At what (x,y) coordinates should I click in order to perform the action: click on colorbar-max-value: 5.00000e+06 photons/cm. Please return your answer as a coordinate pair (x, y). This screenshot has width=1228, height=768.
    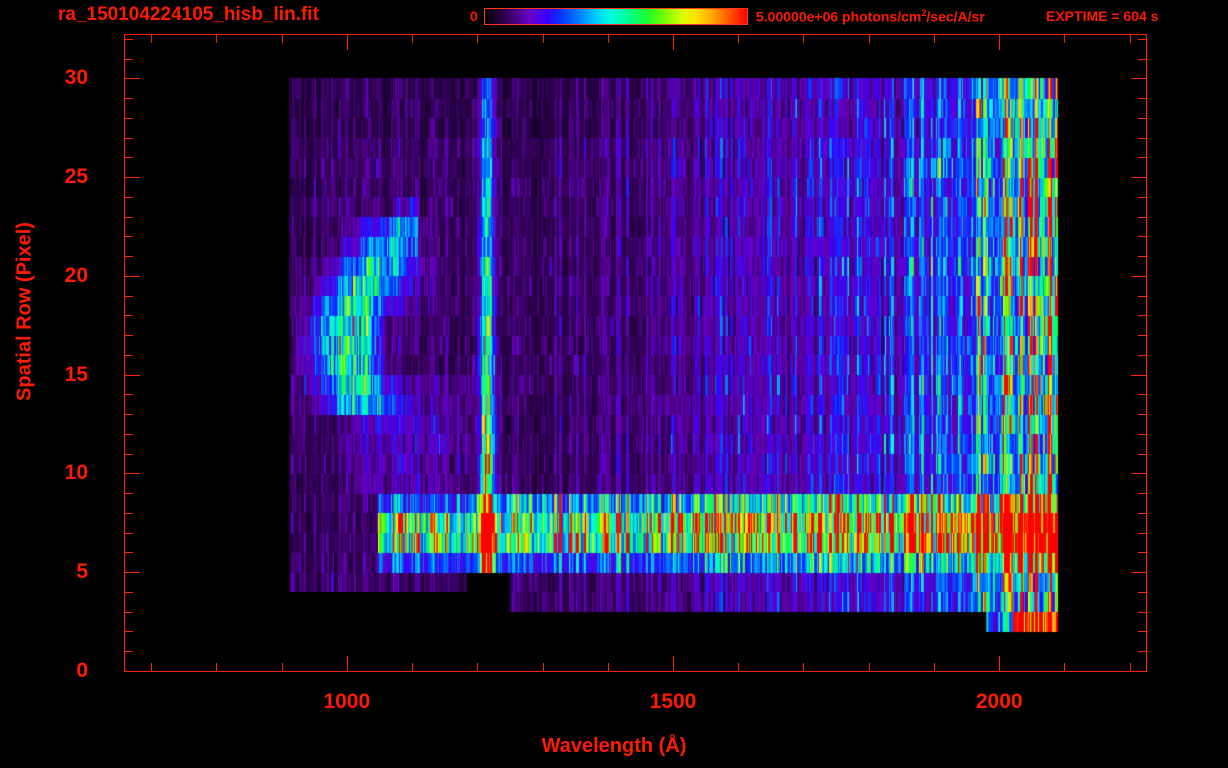
    Looking at the image, I should click on (839, 16).